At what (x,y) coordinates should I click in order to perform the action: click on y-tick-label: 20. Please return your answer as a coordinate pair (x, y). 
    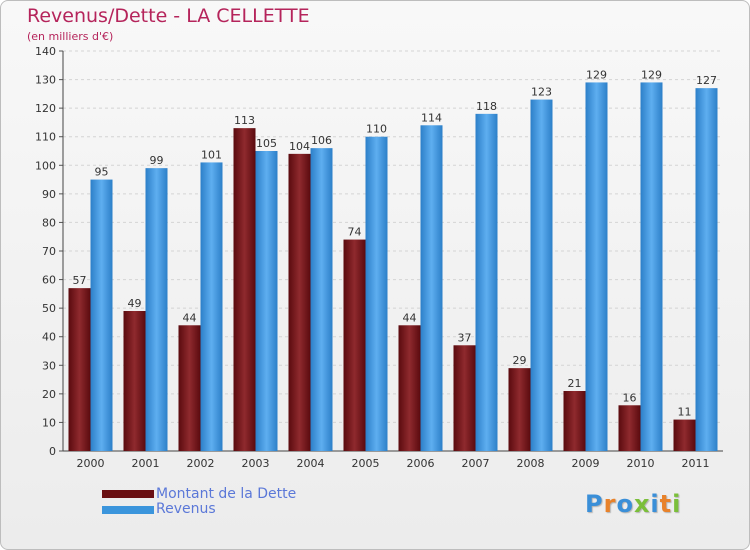
    Looking at the image, I should click on (49, 394).